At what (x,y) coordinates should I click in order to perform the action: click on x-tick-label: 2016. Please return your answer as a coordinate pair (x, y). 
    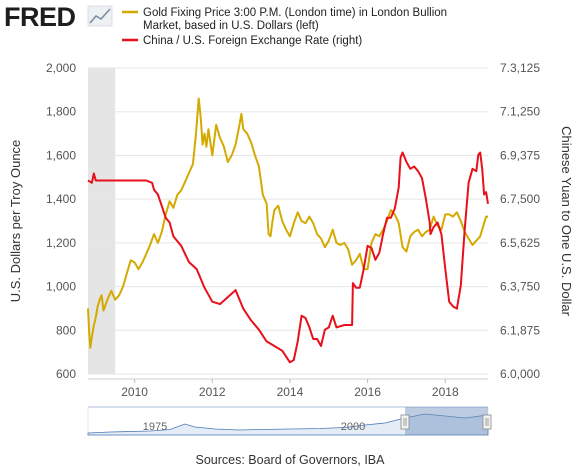
    Looking at the image, I should click on (367, 392).